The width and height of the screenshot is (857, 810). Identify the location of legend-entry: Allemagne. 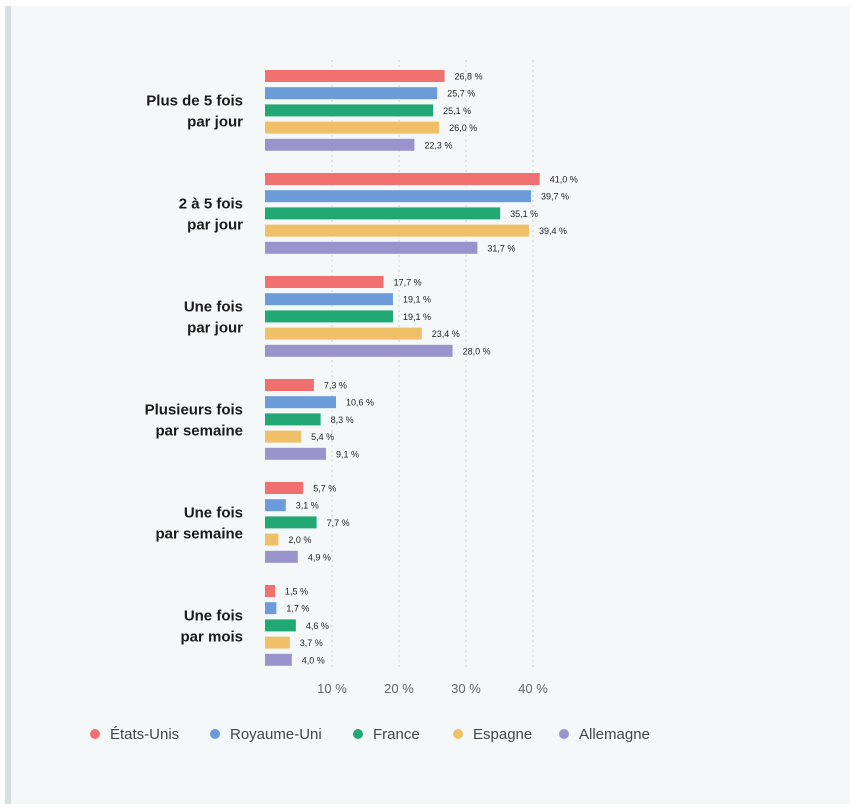
(614, 734).